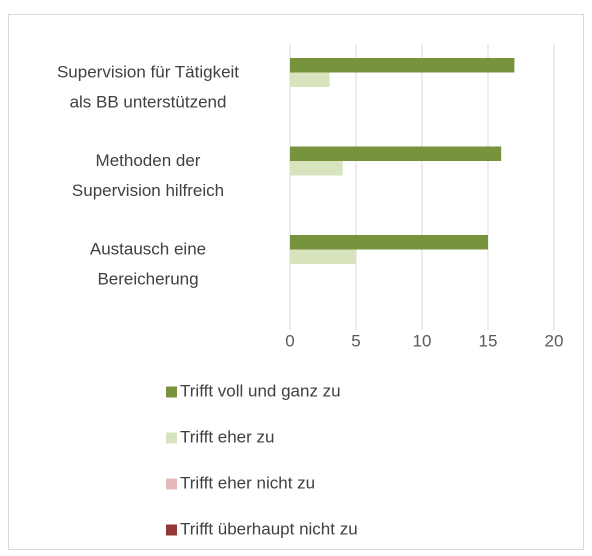 The image size is (592, 556). What do you see at coordinates (269, 528) in the screenshot?
I see `legend-label: Trifft überhaupt nicht zu` at bounding box center [269, 528].